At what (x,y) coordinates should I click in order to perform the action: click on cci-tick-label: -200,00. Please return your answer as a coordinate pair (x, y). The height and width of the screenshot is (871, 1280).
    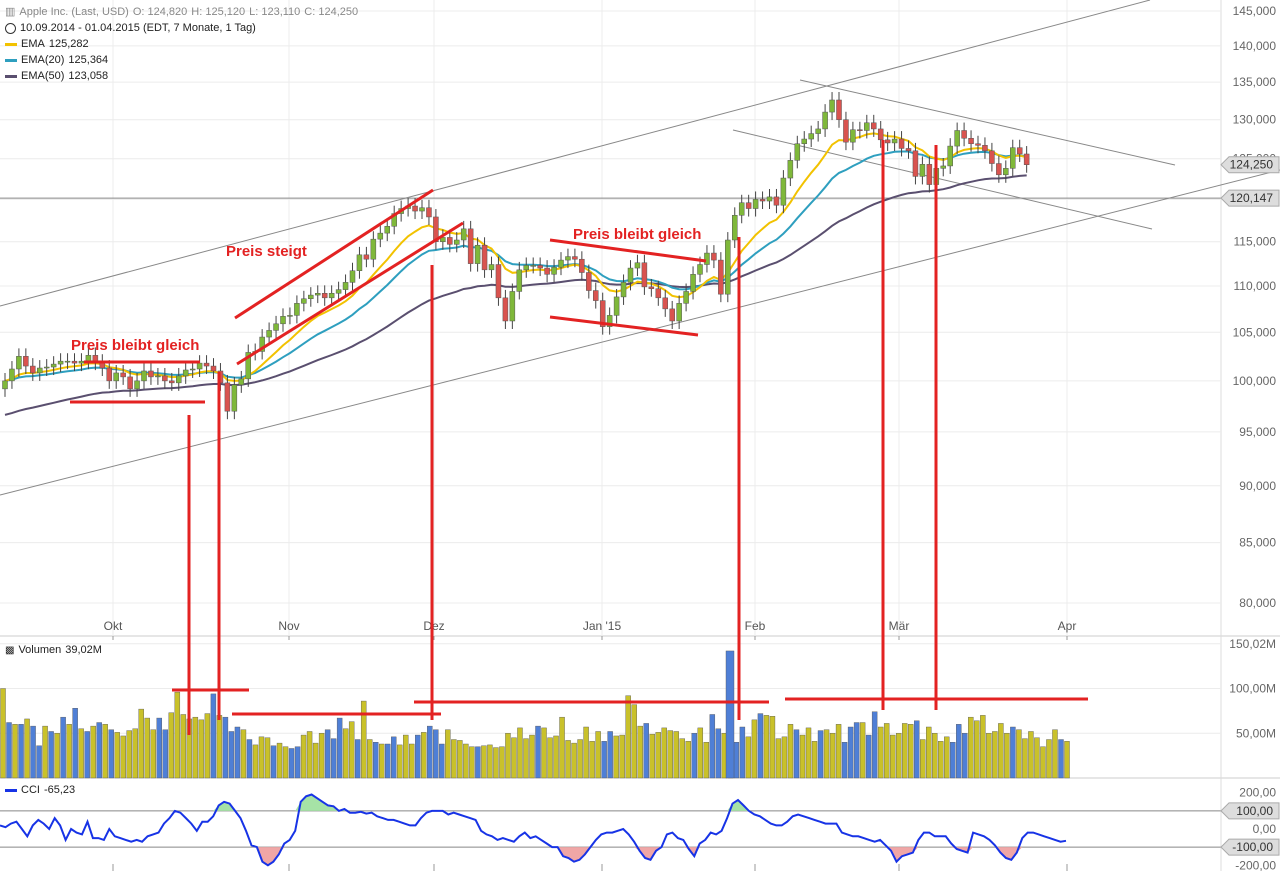
    Looking at the image, I should click on (1255, 864).